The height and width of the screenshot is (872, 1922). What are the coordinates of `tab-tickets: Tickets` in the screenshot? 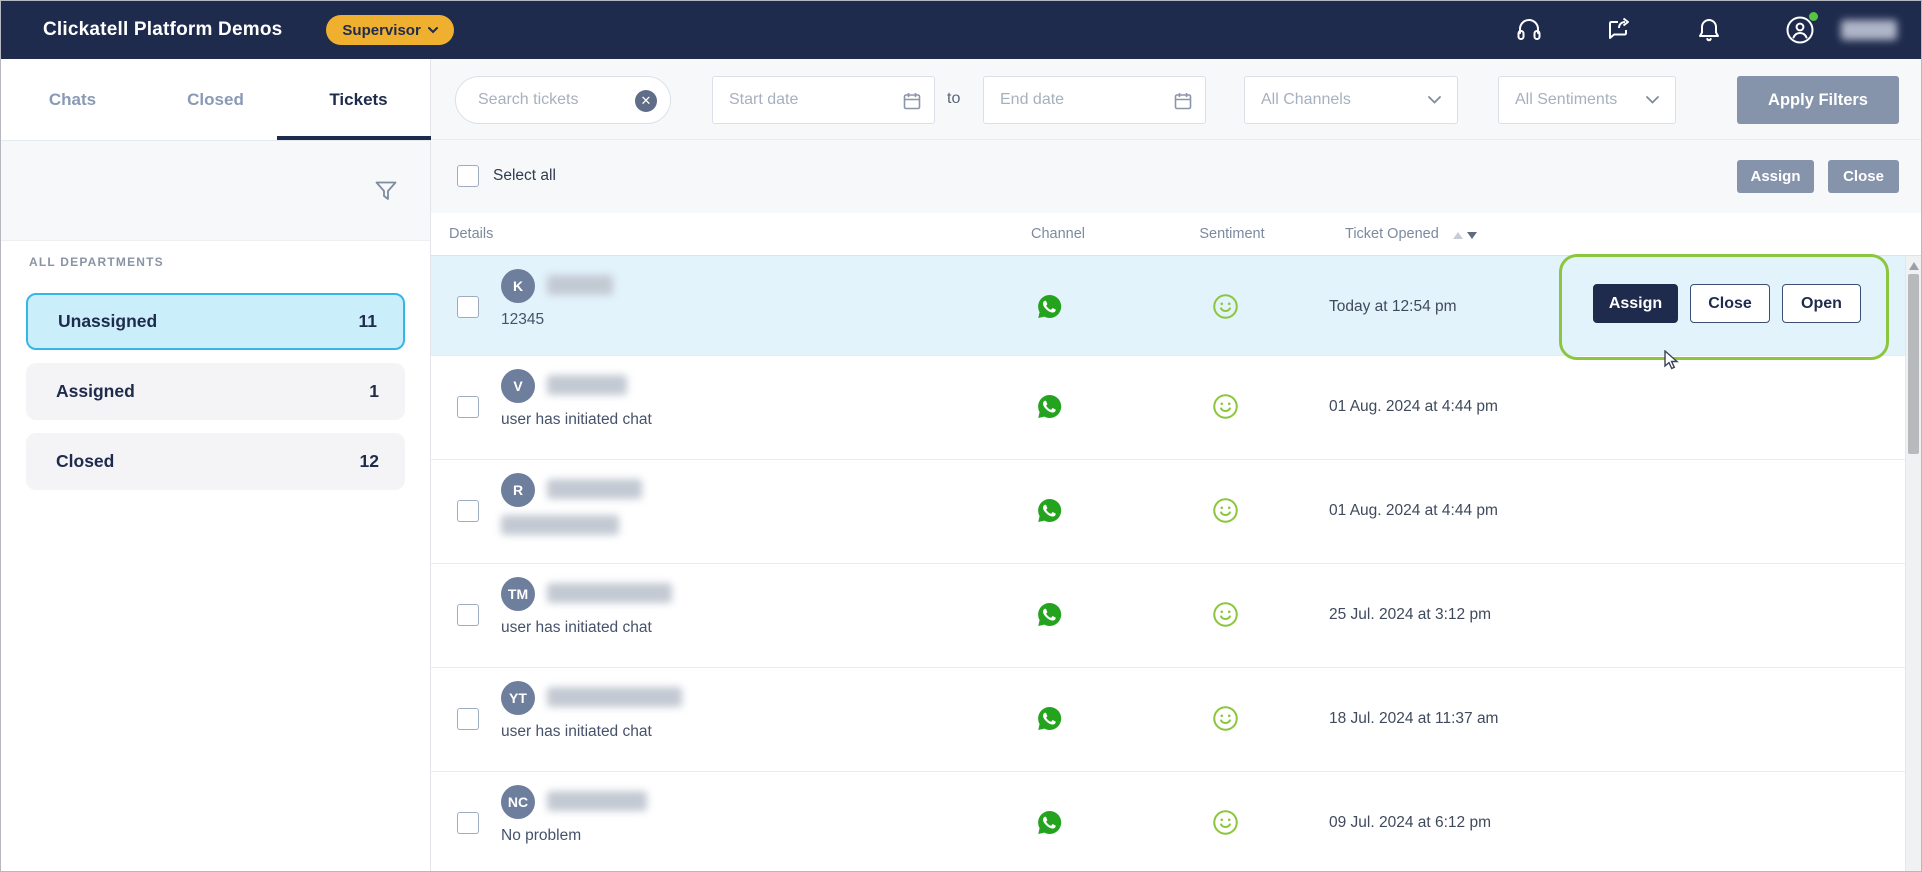 It's located at (358, 99).